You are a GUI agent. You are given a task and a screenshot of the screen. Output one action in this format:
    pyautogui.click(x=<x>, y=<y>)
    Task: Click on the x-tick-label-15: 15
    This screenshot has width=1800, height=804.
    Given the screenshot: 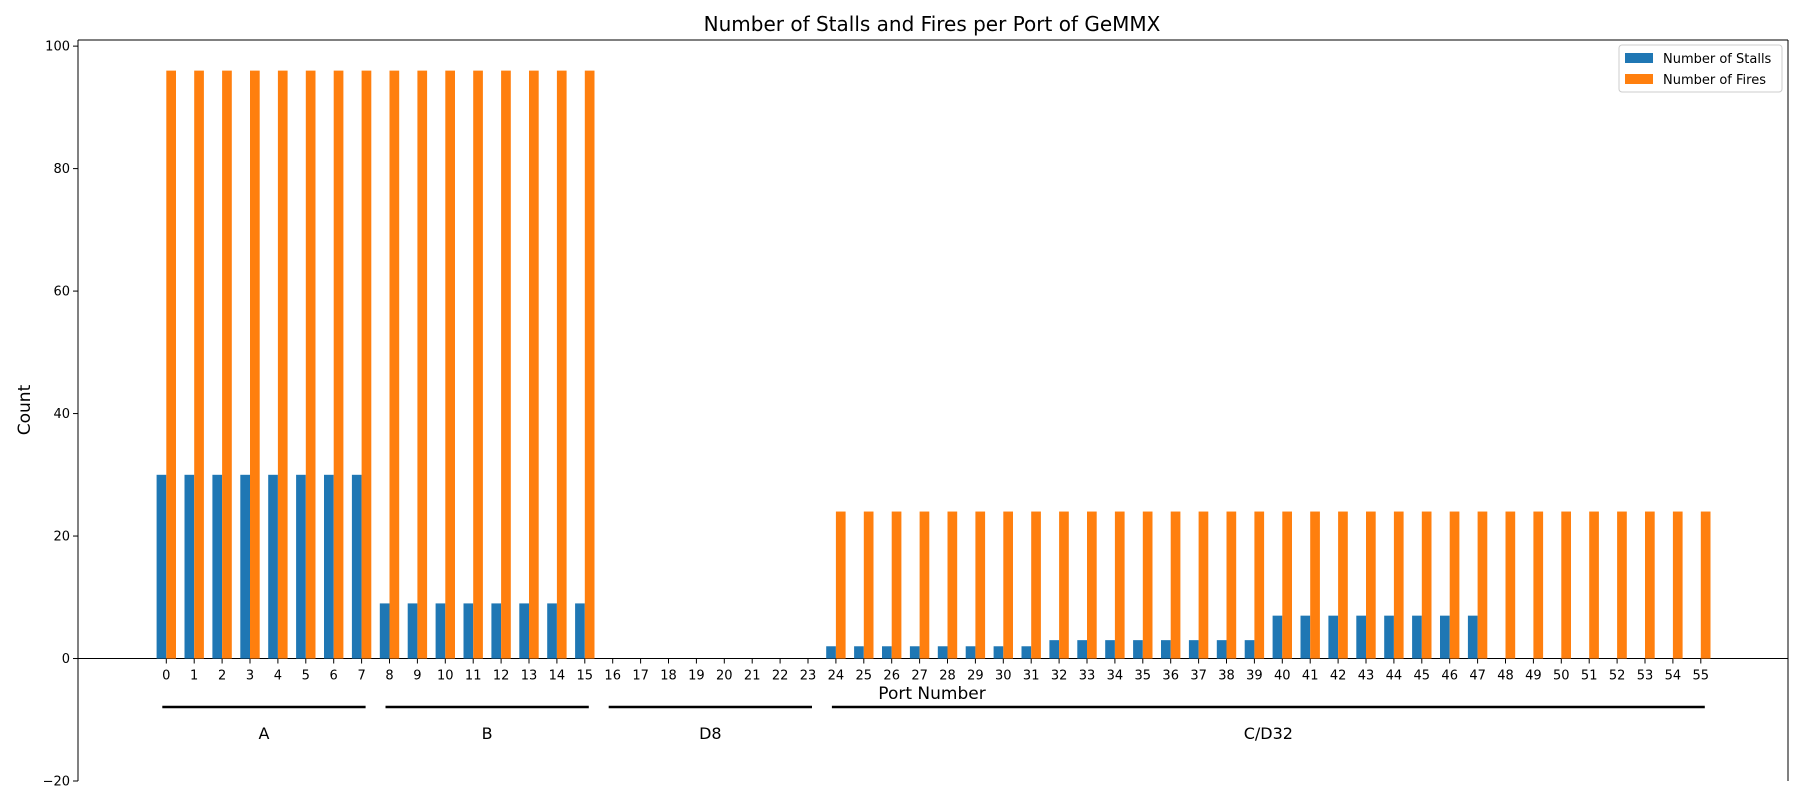 What is the action you would take?
    pyautogui.click(x=585, y=676)
    